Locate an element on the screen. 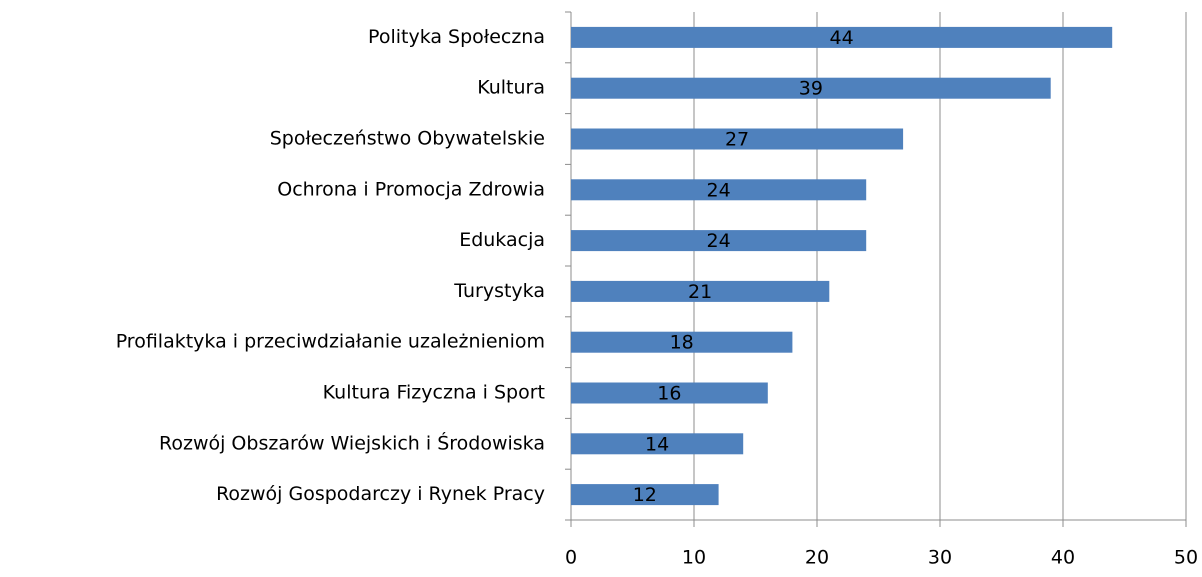  data-label: 39 is located at coordinates (811, 89).